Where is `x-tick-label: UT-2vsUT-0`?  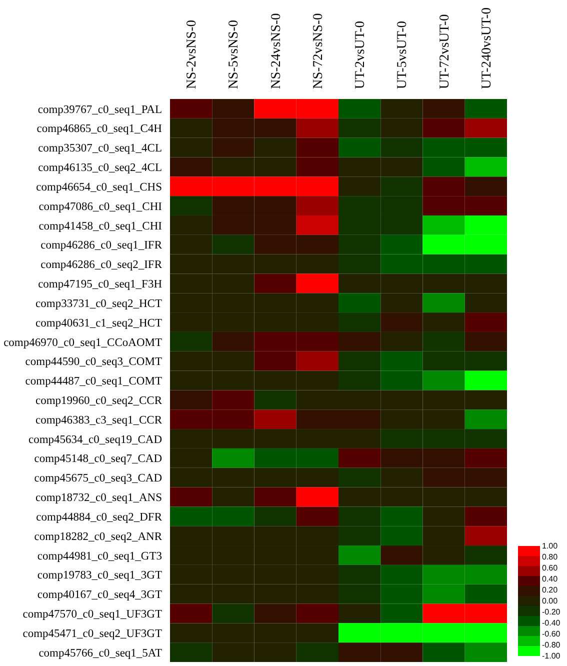
x-tick-label: UT-2vsUT-0 is located at coordinates (360, 54).